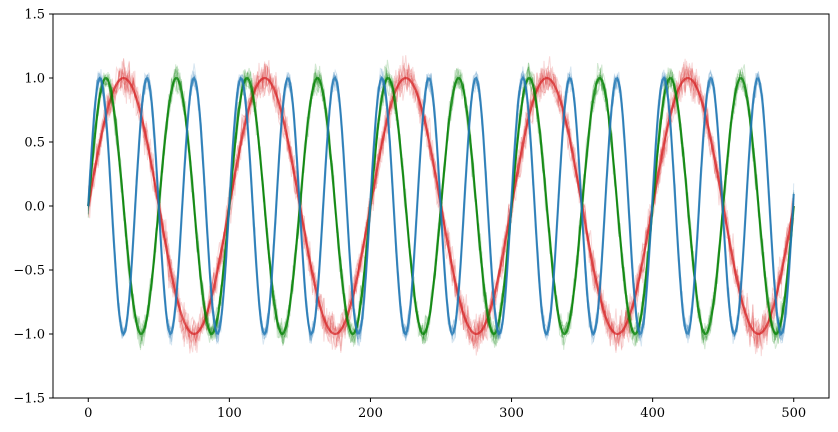 The image size is (838, 432). Describe the element at coordinates (229, 413) in the screenshot. I see `x-tick-label: 100` at that location.